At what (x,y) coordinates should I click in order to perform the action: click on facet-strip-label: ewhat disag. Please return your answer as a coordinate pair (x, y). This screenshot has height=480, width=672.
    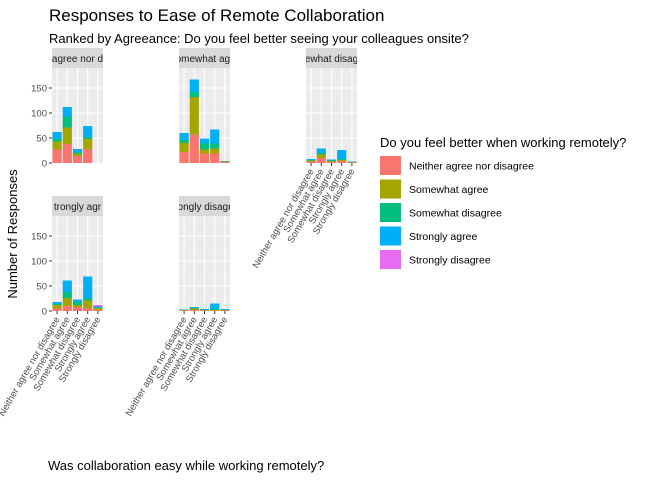
    Looking at the image, I should click on (331, 59).